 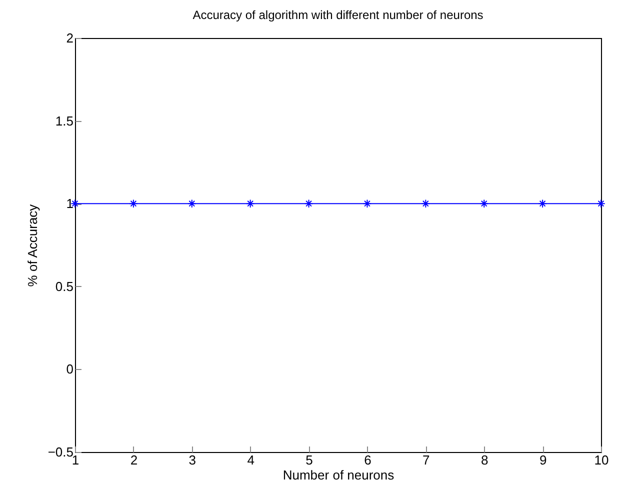 What do you see at coordinates (309, 460) in the screenshot?
I see `x-tick-label: 5` at bounding box center [309, 460].